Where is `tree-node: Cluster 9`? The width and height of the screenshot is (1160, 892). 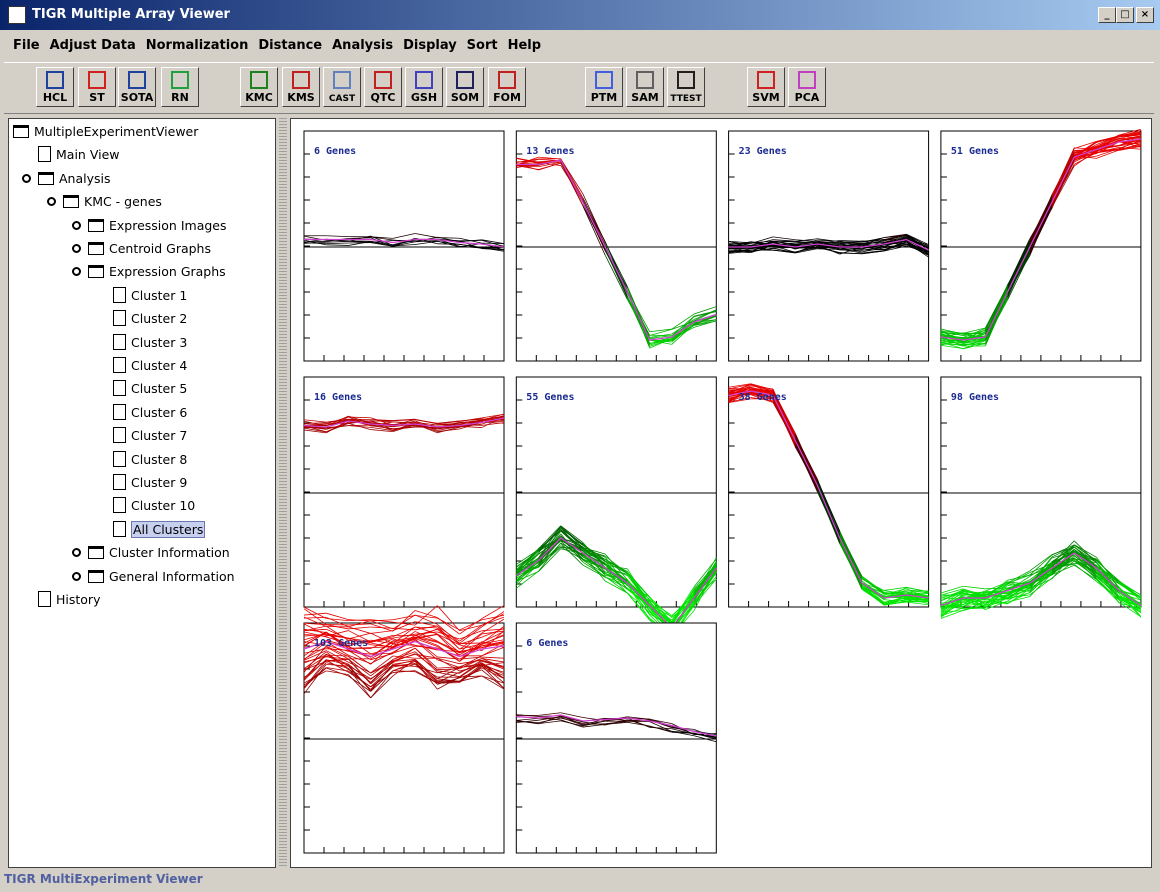 tree-node: Cluster 9 is located at coordinates (150, 483).